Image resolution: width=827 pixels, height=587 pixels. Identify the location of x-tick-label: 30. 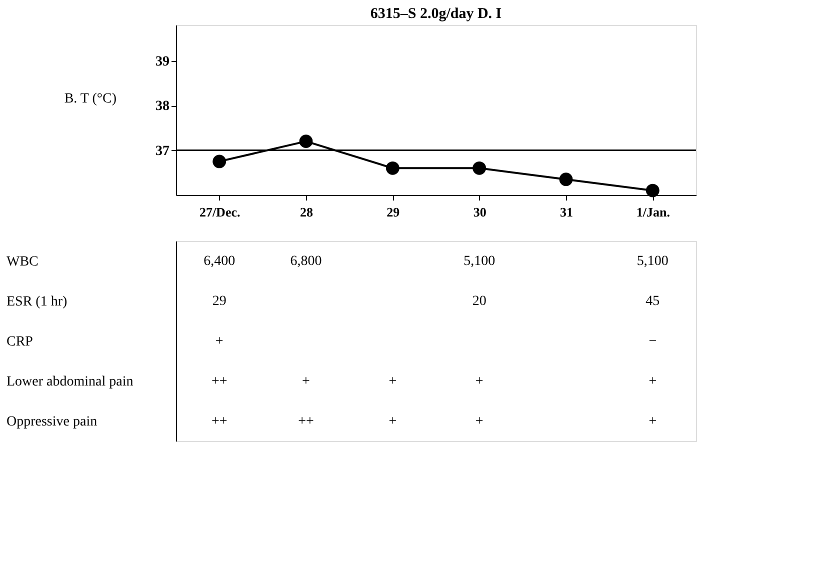
(479, 212).